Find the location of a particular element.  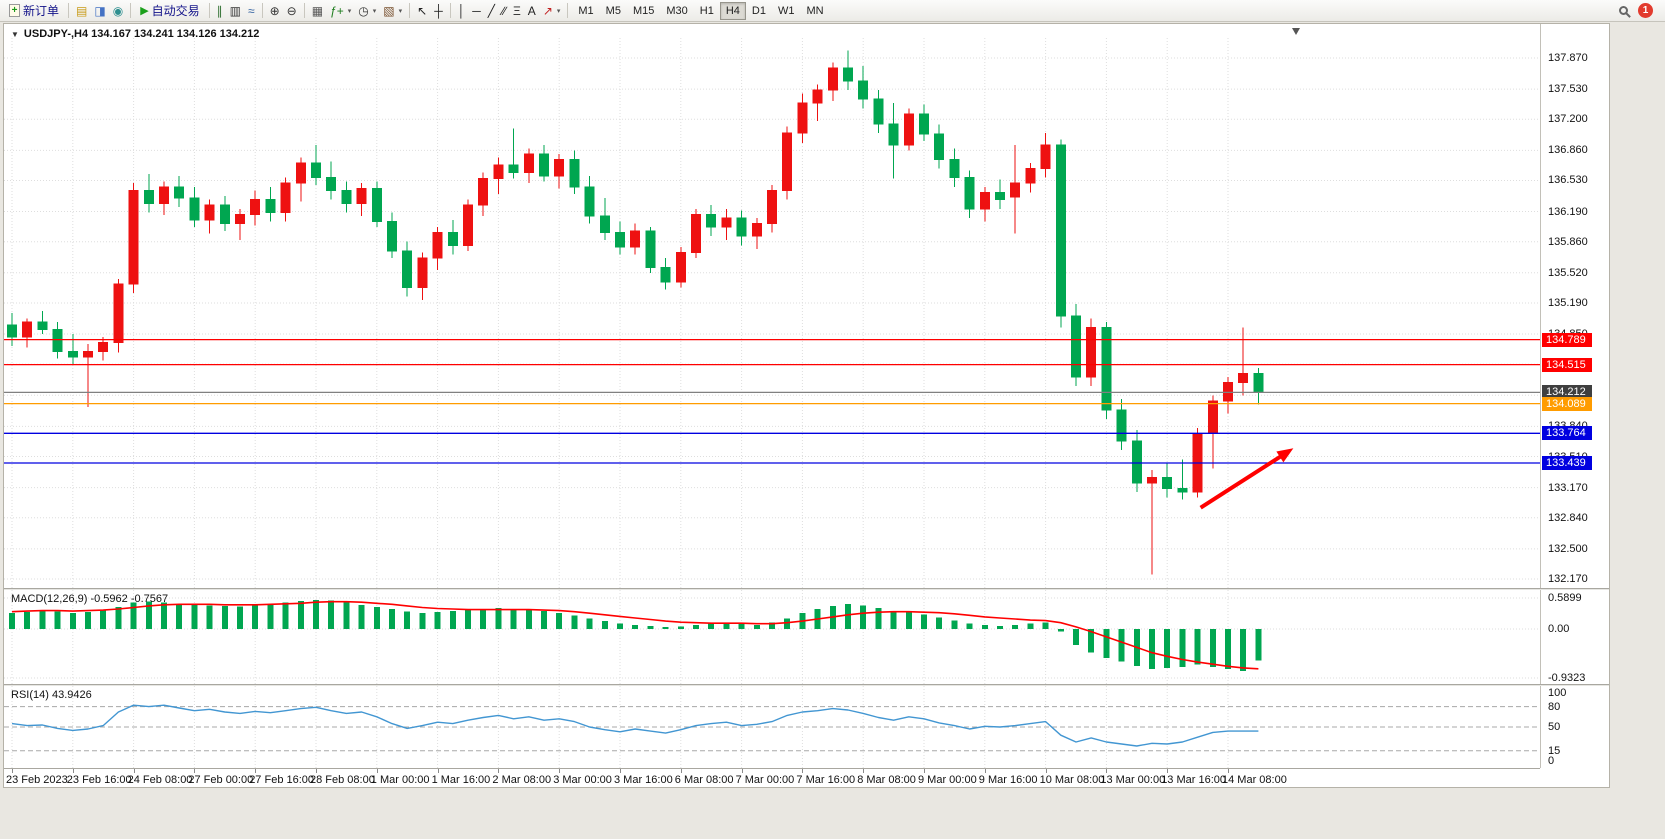

auto-trading-button: ▶ 自动交易 is located at coordinates (169, 10).